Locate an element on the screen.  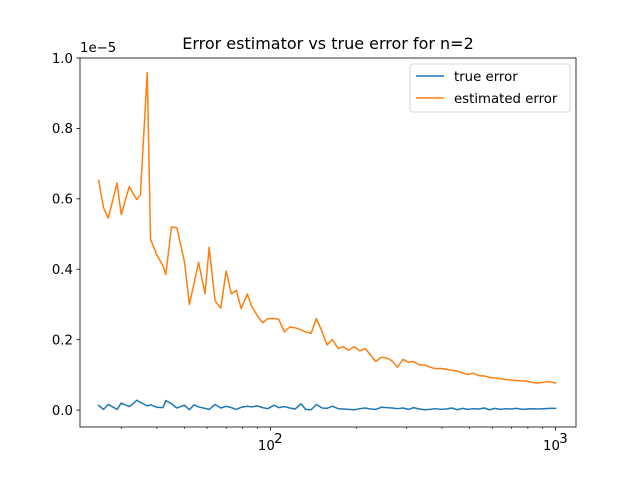
legend-label-1: estimated error is located at coordinates (506, 99).